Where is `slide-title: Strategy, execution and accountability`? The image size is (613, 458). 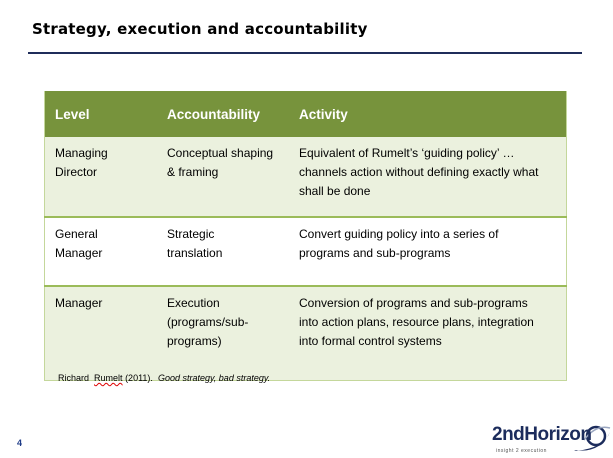
slide-title: Strategy, execution and accountability is located at coordinates (200, 29).